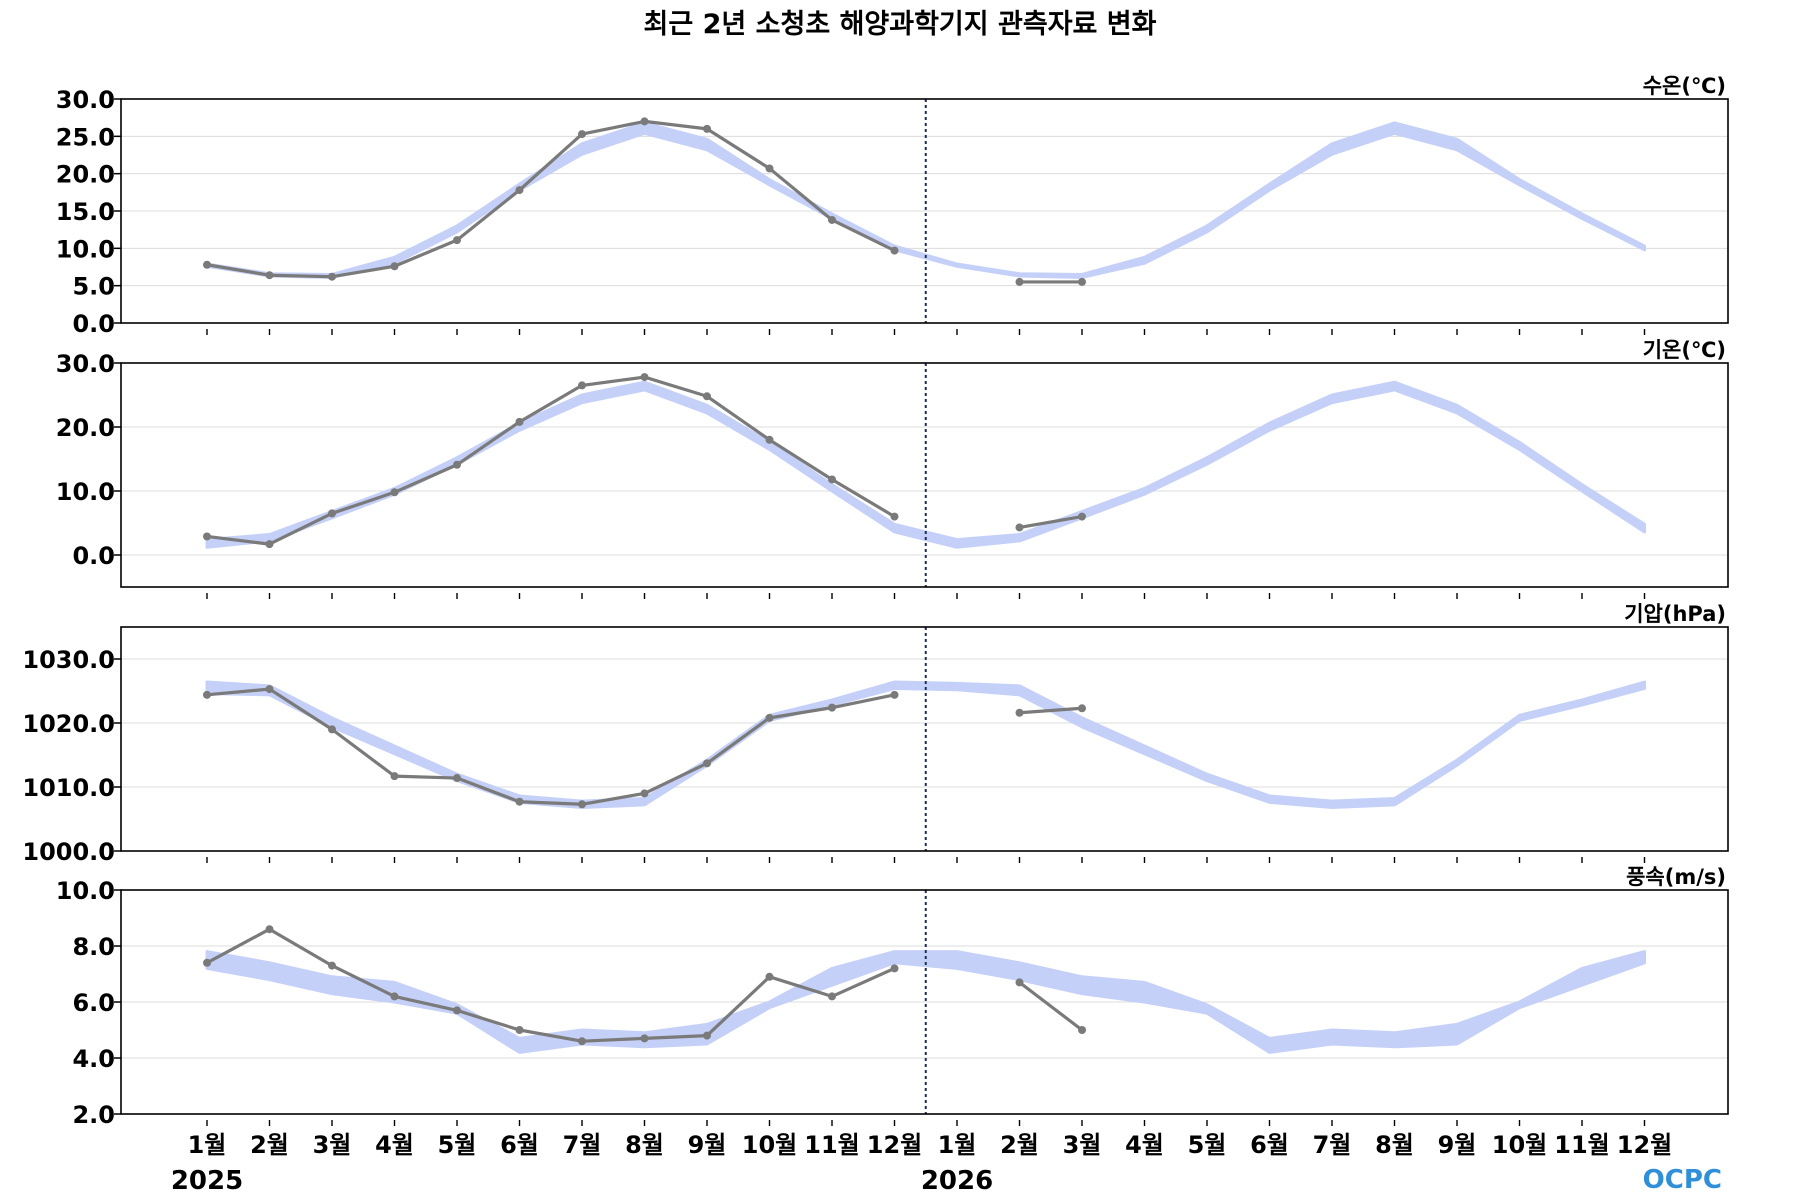  Describe the element at coordinates (93, 1115) in the screenshot. I see `ytick-label: 2.0` at that location.